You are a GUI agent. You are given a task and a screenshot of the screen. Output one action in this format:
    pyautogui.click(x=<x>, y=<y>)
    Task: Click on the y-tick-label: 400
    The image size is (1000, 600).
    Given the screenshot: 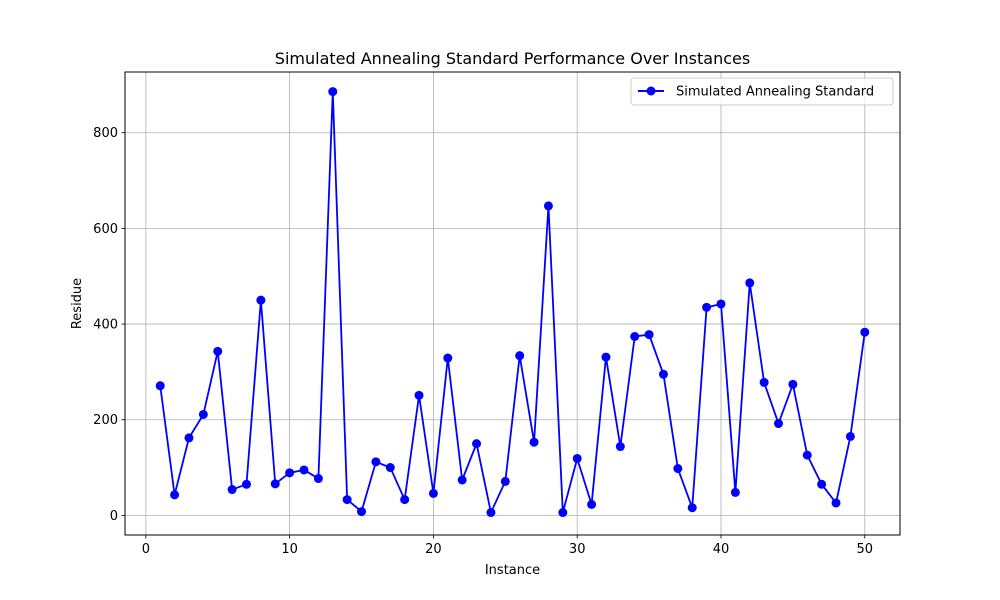 What is the action you would take?
    pyautogui.click(x=105, y=325)
    